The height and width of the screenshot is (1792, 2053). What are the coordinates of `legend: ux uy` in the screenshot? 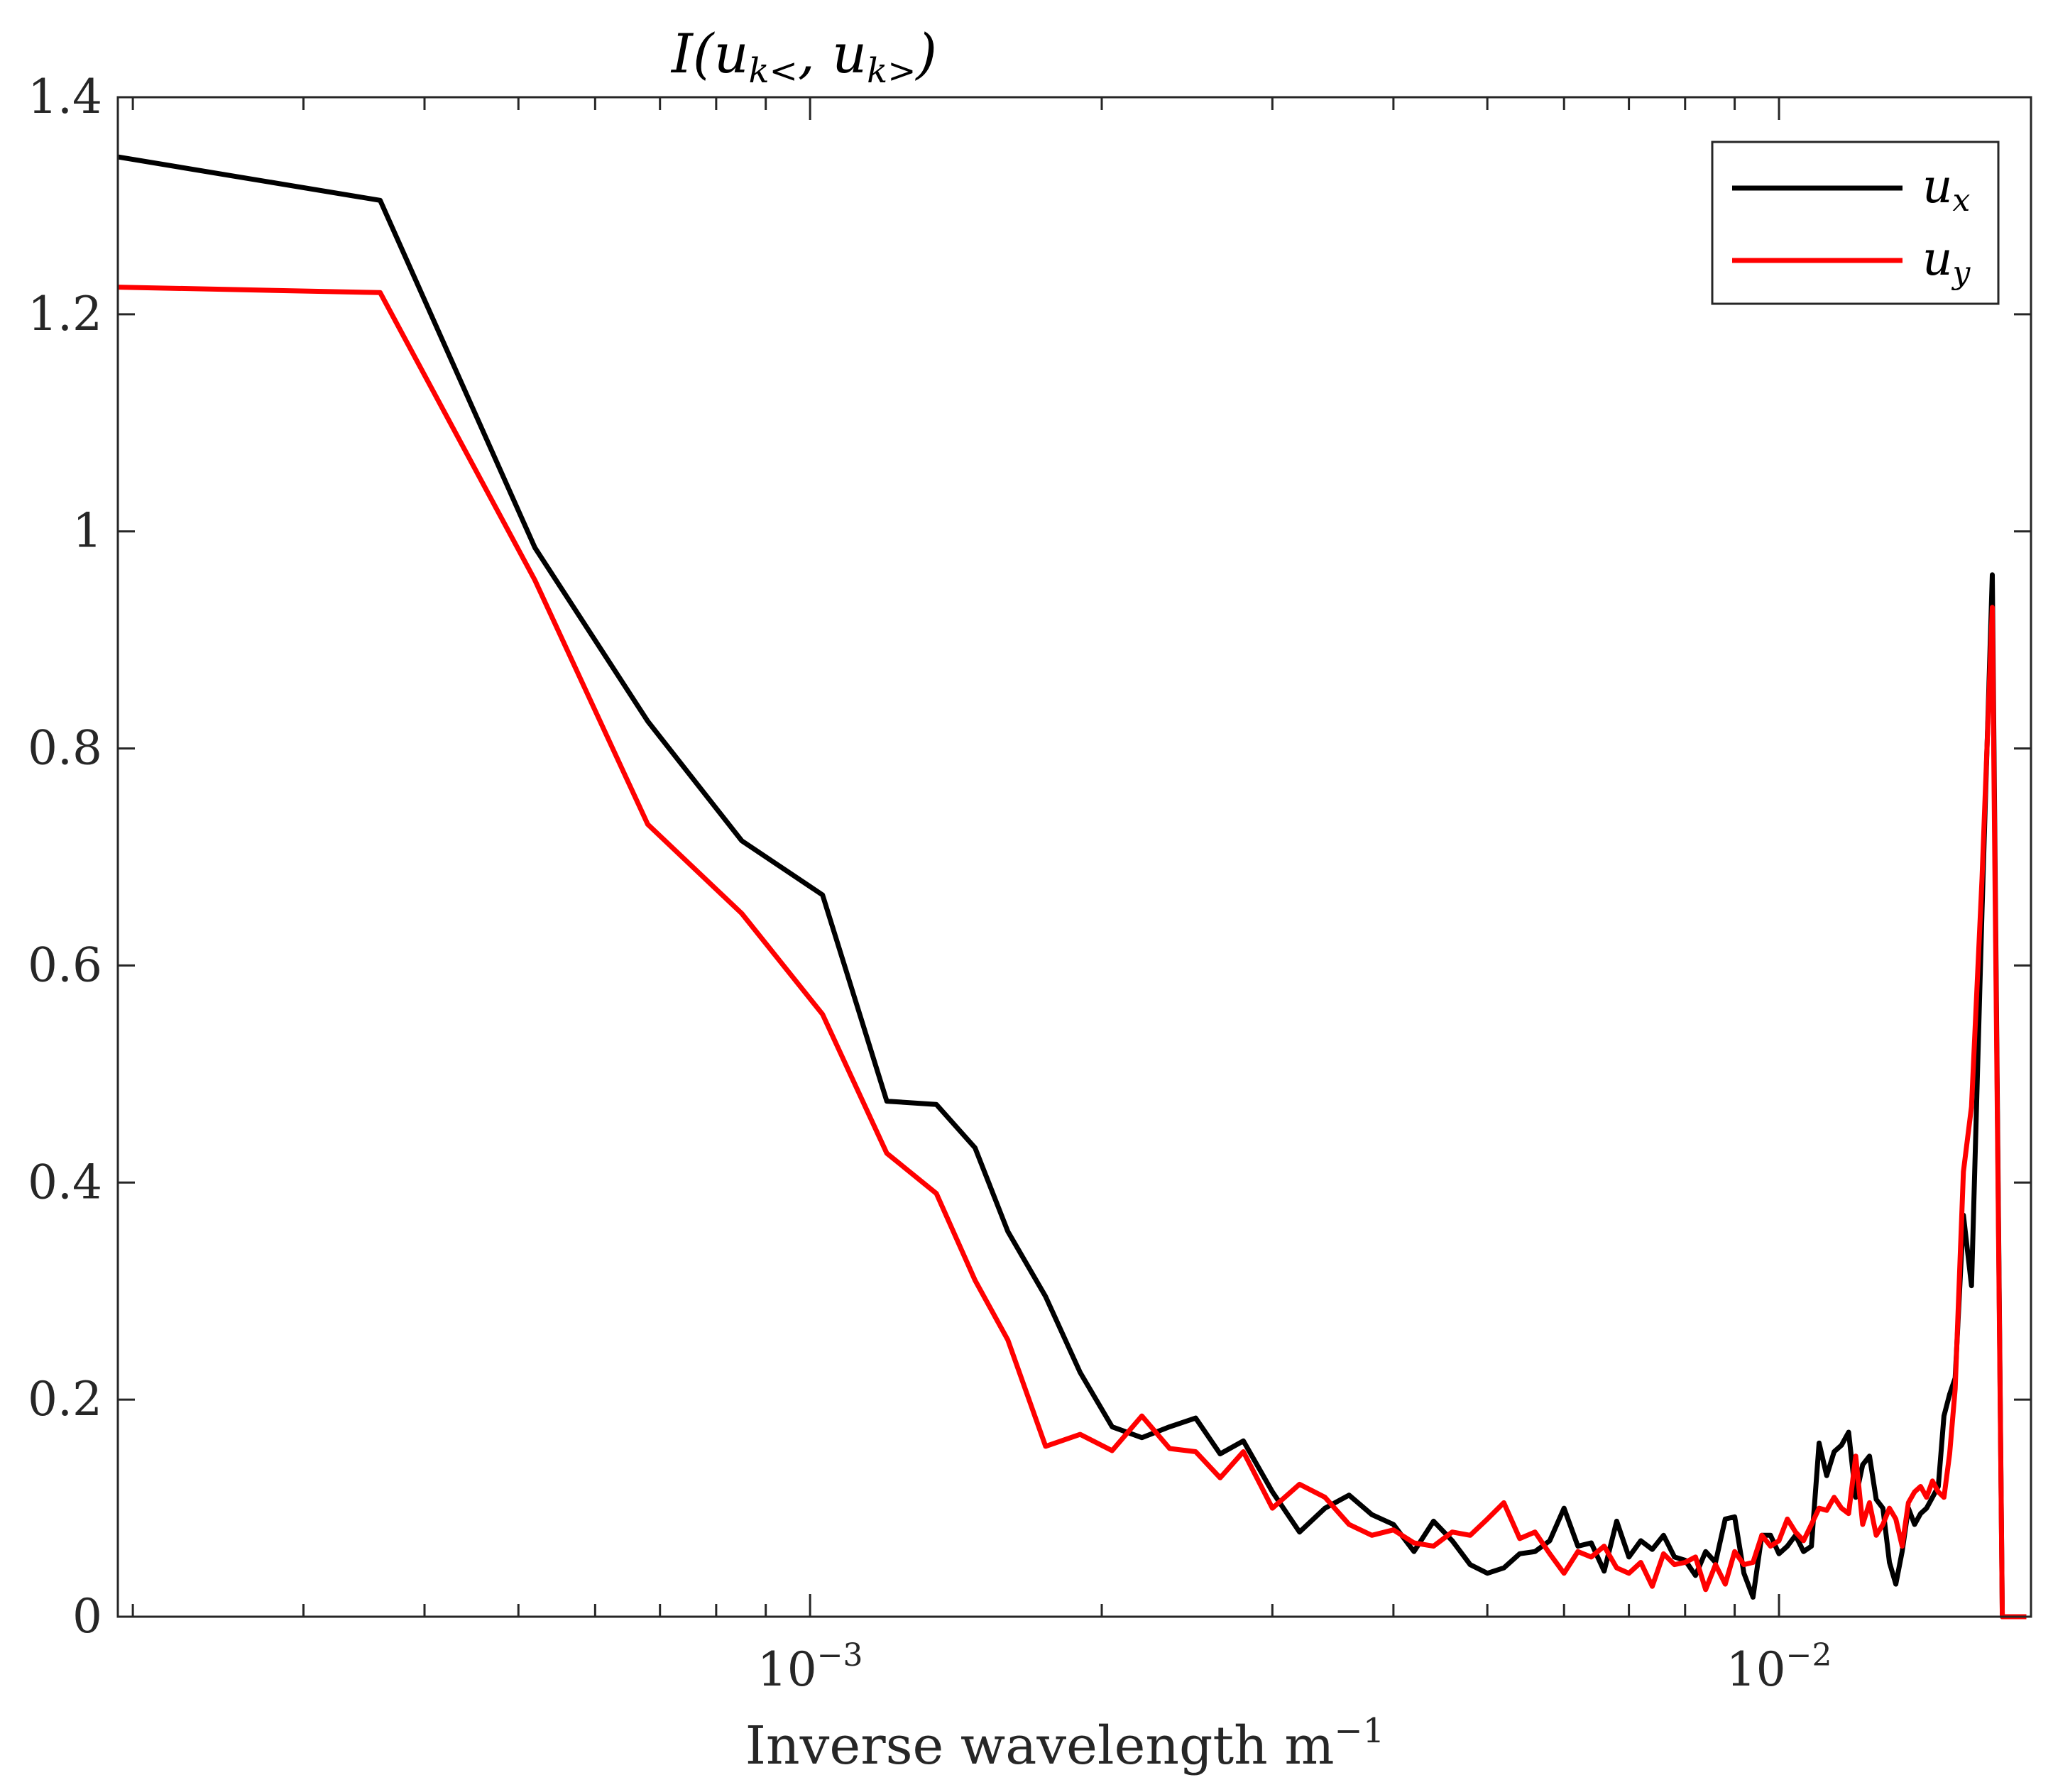 It's located at (1855, 223).